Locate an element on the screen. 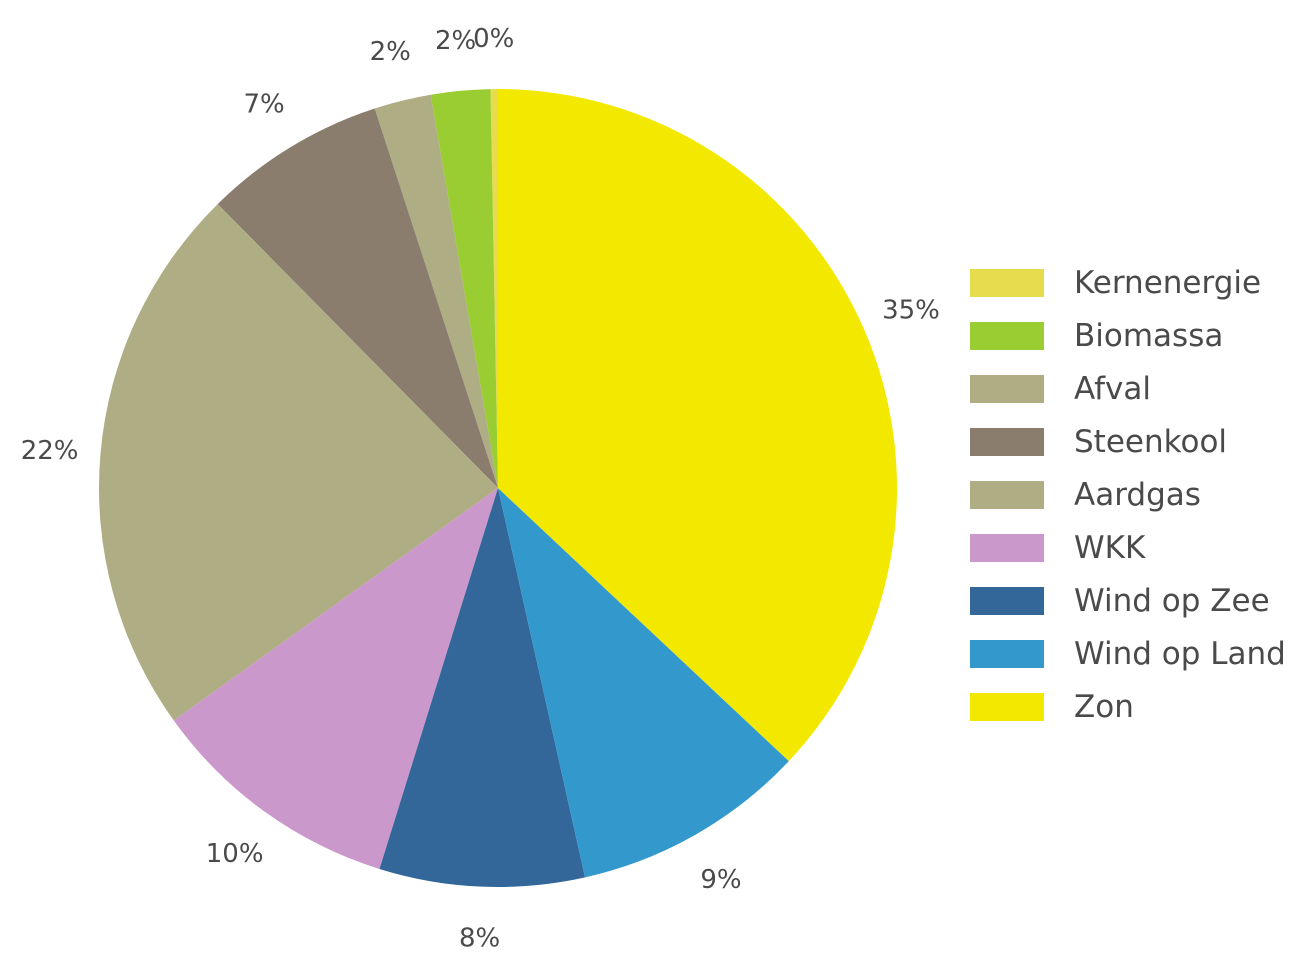  legend-item-kernenergie: Kernenergie is located at coordinates (1128, 282).